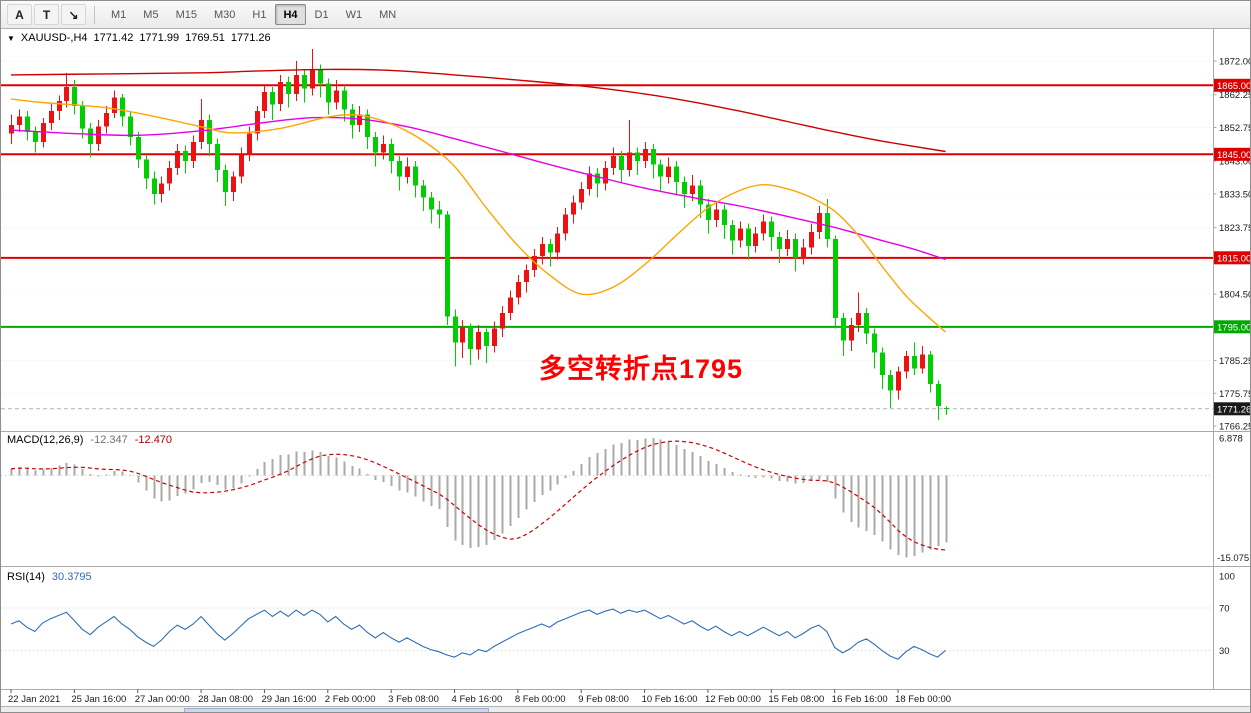  What do you see at coordinates (1235, 62) in the screenshot?
I see `price-tick-label: 1872.00` at bounding box center [1235, 62].